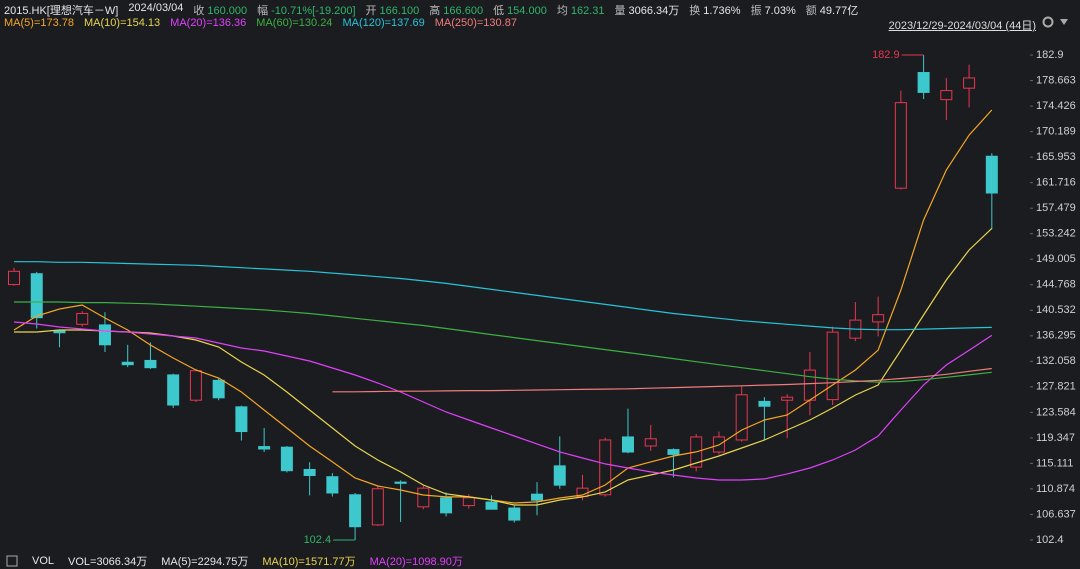 Image resolution: width=1080 pixels, height=569 pixels. What do you see at coordinates (1056, 157) in the screenshot?
I see `y-tick-label: 165.953` at bounding box center [1056, 157].